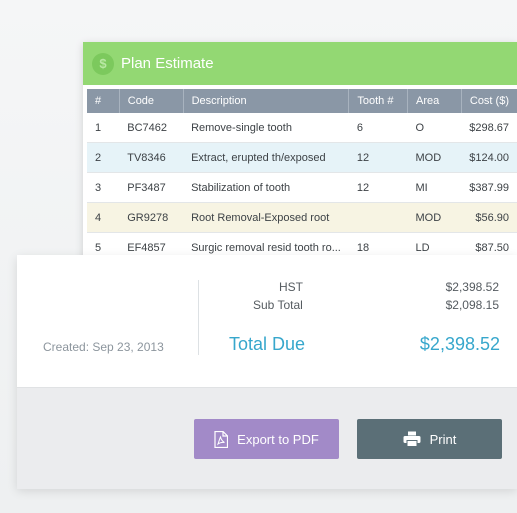 The height and width of the screenshot is (513, 517). I want to click on row-number: 3, so click(103, 187).